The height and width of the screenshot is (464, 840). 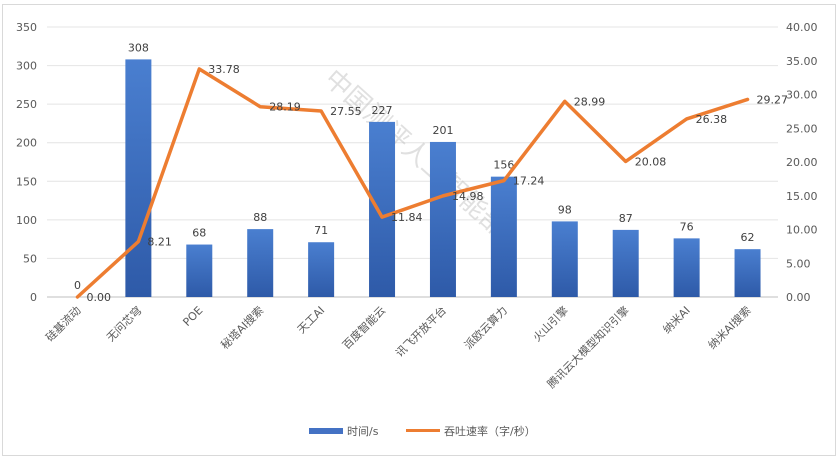 I want to click on y-left-tick-label: 50, so click(x=30, y=258).